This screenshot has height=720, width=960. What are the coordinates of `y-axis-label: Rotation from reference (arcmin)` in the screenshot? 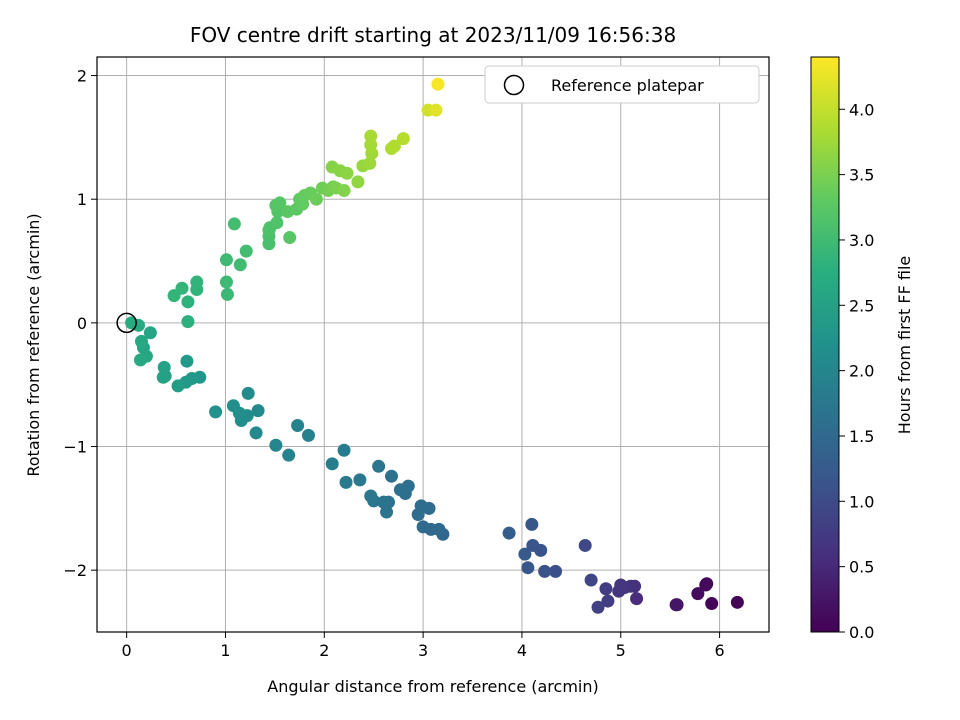 It's located at (33, 344).